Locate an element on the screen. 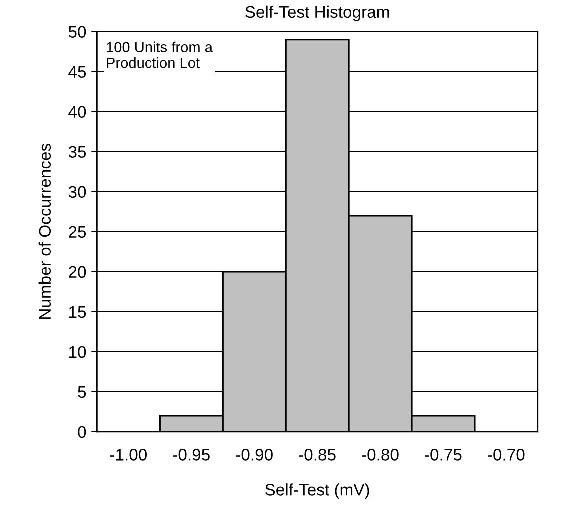  y-tick-label: 20 is located at coordinates (77, 272).